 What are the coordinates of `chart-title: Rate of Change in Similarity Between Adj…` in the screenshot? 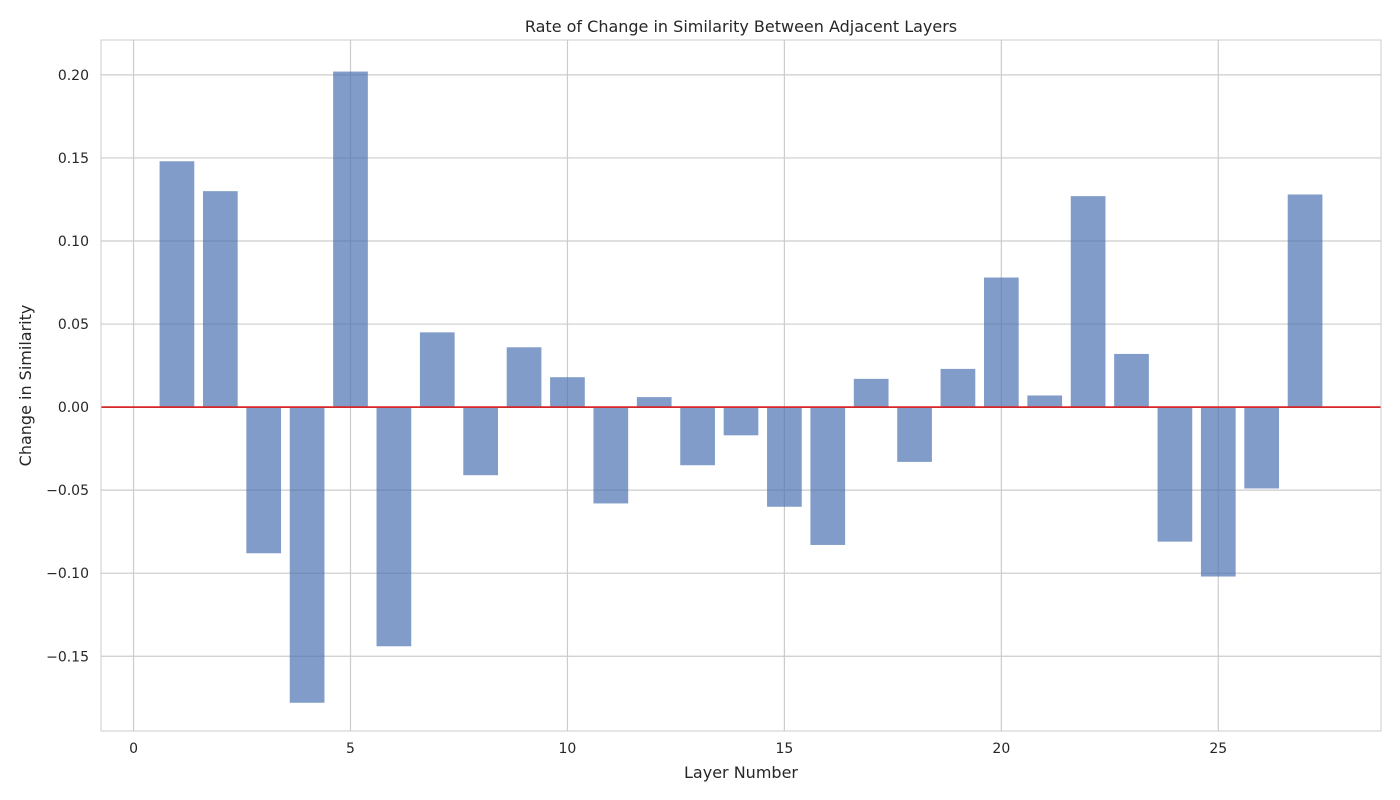 It's located at (741, 26).